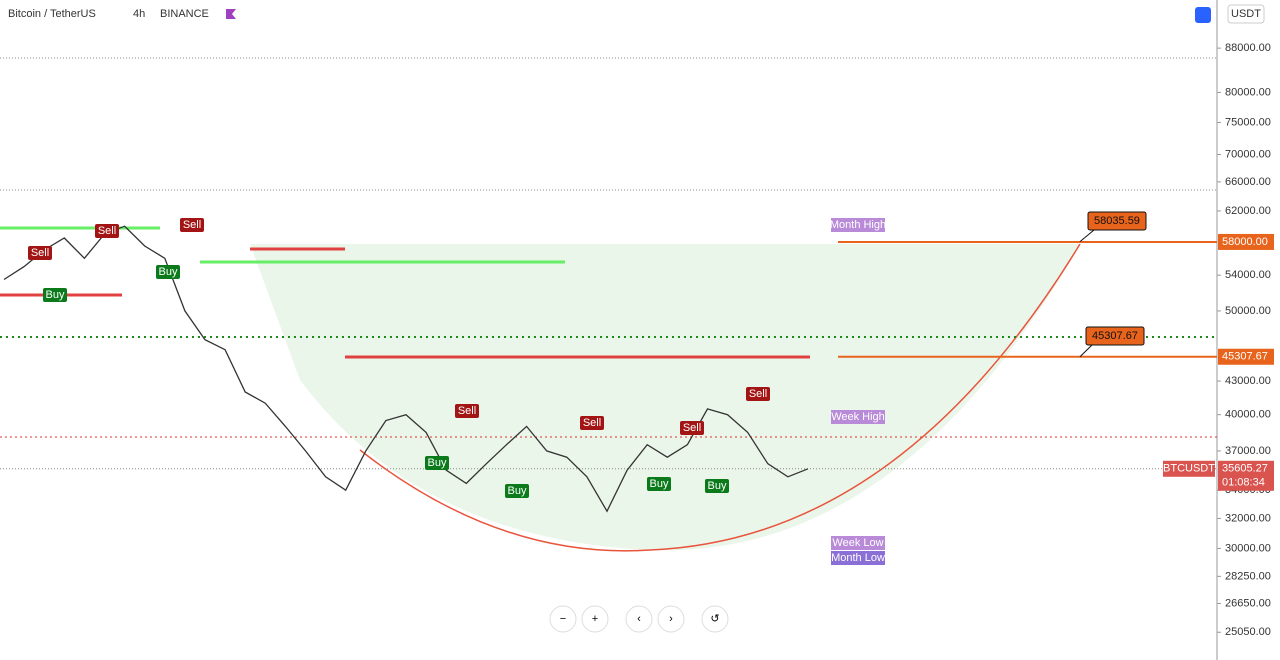 The image size is (1280, 660). What do you see at coordinates (1248, 182) in the screenshot?
I see `y-tick-label: 66000.00` at bounding box center [1248, 182].